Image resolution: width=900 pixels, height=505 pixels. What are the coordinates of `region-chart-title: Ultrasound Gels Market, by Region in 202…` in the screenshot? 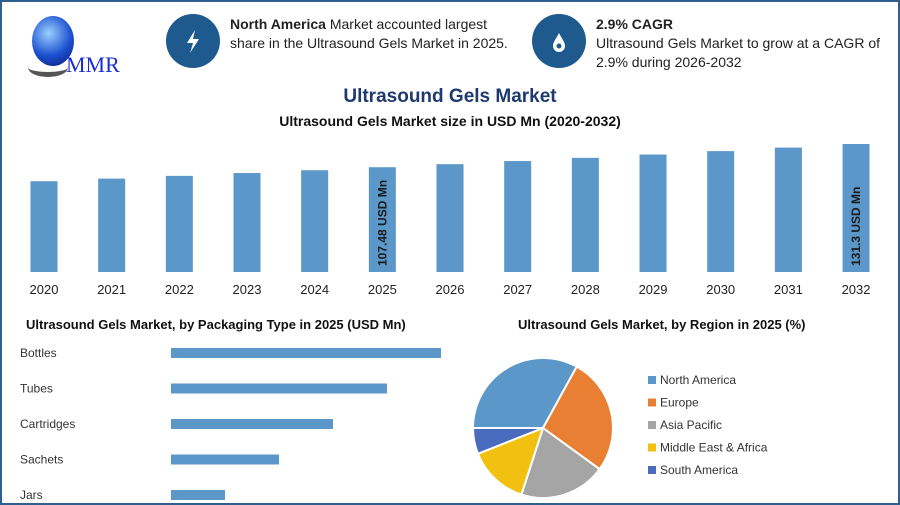 It's located at (662, 324).